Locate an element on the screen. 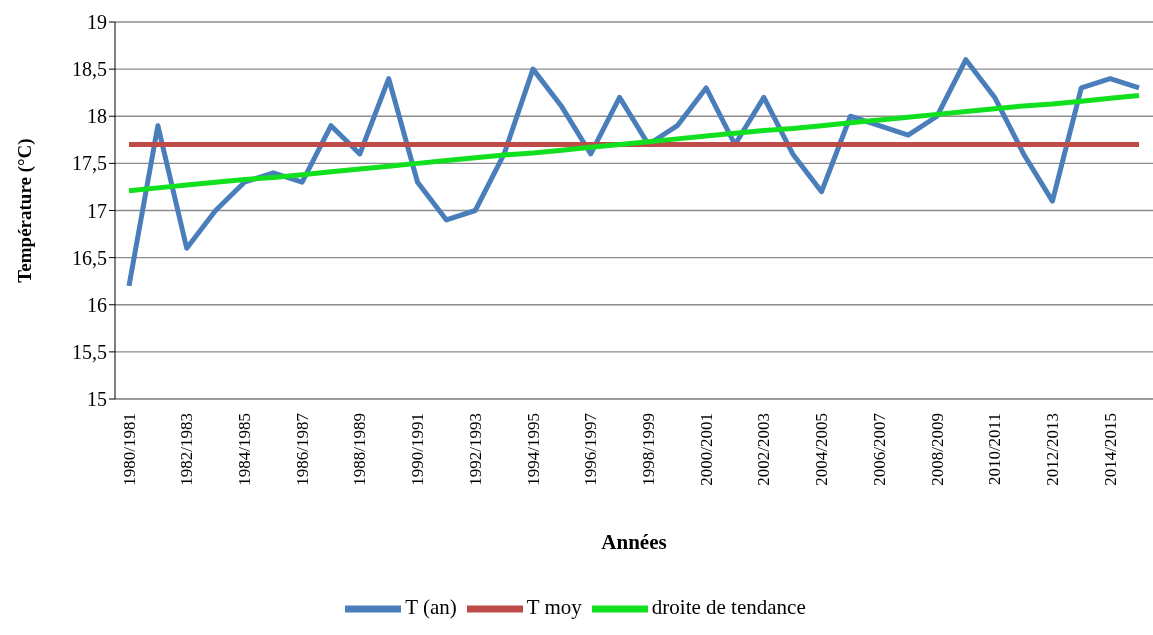 The height and width of the screenshot is (635, 1153). legend-label: droite de tendance is located at coordinates (728, 606).